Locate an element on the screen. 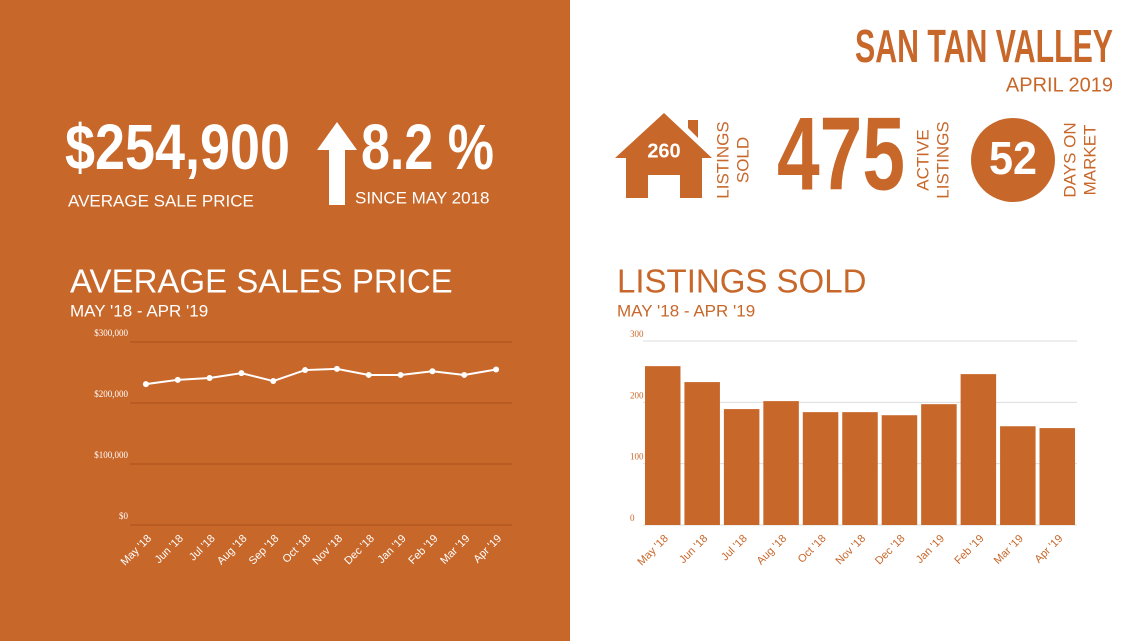 Image resolution: width=1140 pixels, height=641 pixels. active-listings-label: ACTIVE is located at coordinates (922, 159).